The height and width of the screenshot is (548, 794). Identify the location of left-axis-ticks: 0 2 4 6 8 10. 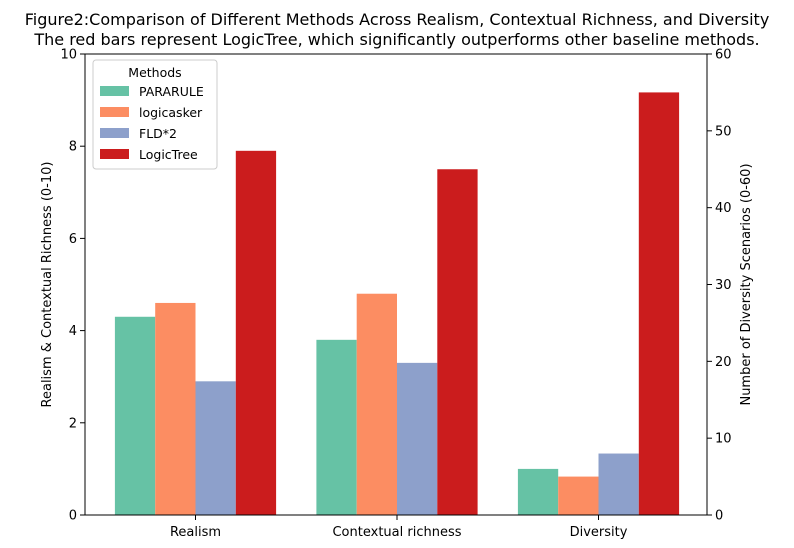
(72, 286).